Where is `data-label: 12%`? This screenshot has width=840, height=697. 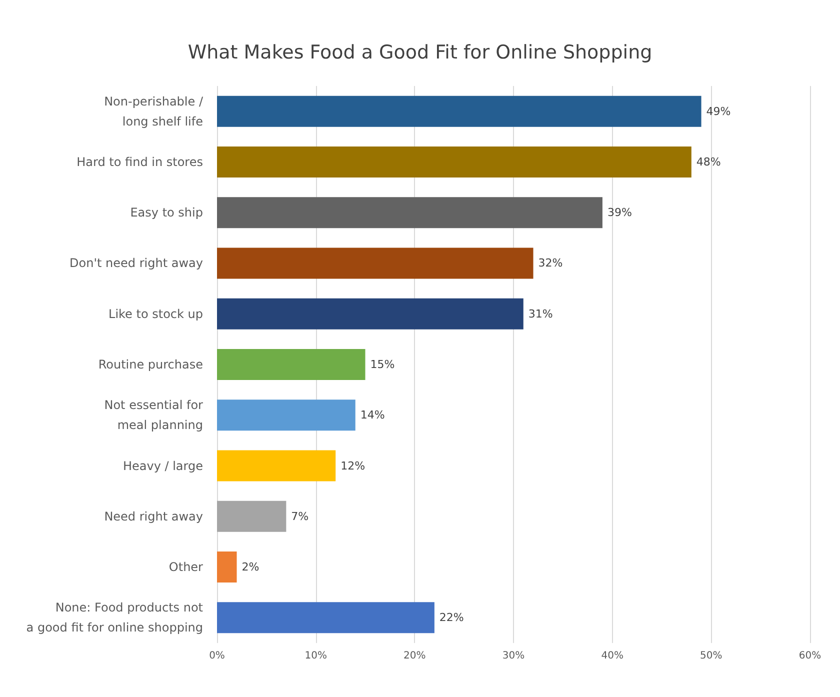 data-label: 12% is located at coordinates (353, 465).